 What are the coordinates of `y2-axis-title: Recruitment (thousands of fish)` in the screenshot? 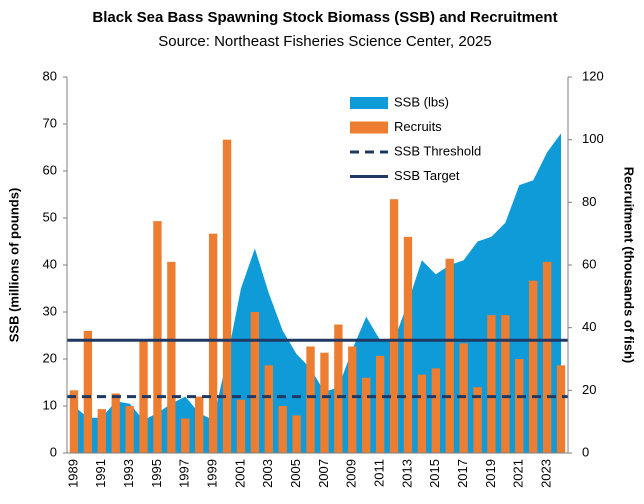 It's located at (629, 265).